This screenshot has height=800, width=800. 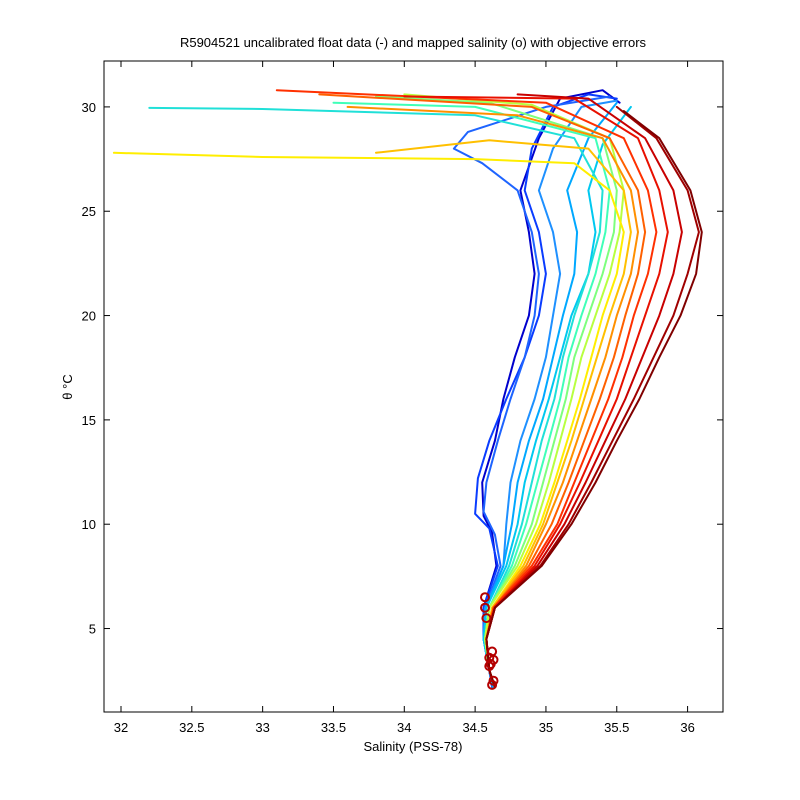 What do you see at coordinates (67, 386) in the screenshot?
I see `y-axis-label: θ °C` at bounding box center [67, 386].